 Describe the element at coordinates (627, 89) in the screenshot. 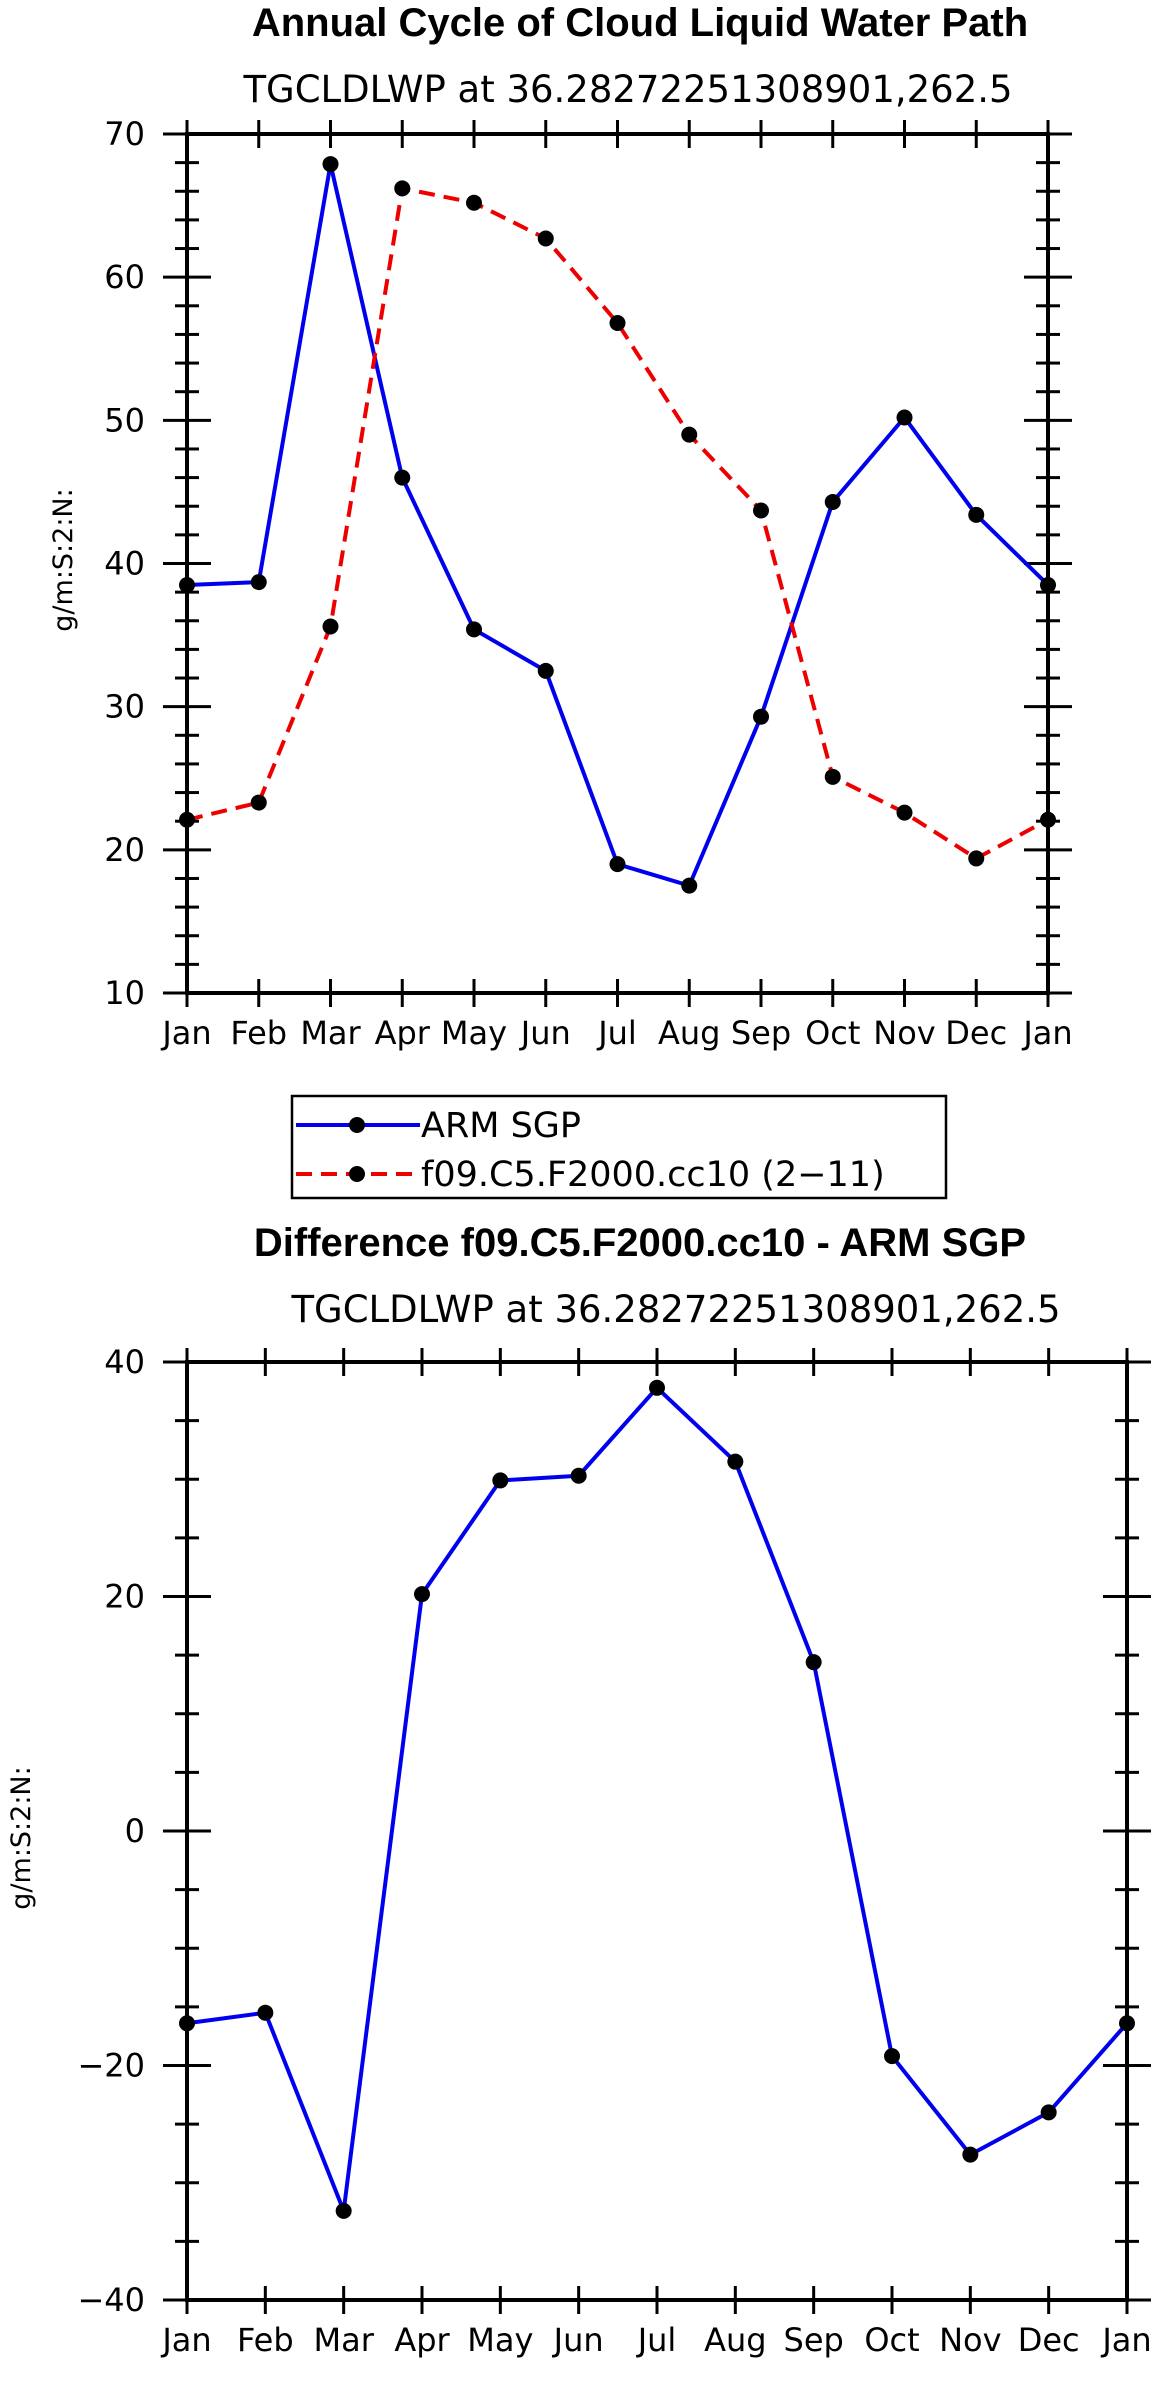

I see `chart1-subtitle: TGCLDLWP at 36.28272251308901,262.5` at that location.